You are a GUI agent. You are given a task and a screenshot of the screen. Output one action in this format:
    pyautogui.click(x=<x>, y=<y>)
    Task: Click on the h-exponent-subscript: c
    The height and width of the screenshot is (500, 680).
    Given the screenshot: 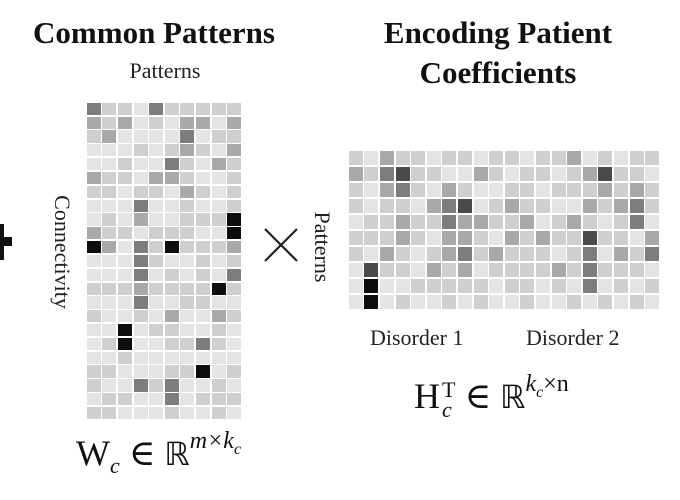 What is the action you would take?
    pyautogui.click(x=540, y=392)
    